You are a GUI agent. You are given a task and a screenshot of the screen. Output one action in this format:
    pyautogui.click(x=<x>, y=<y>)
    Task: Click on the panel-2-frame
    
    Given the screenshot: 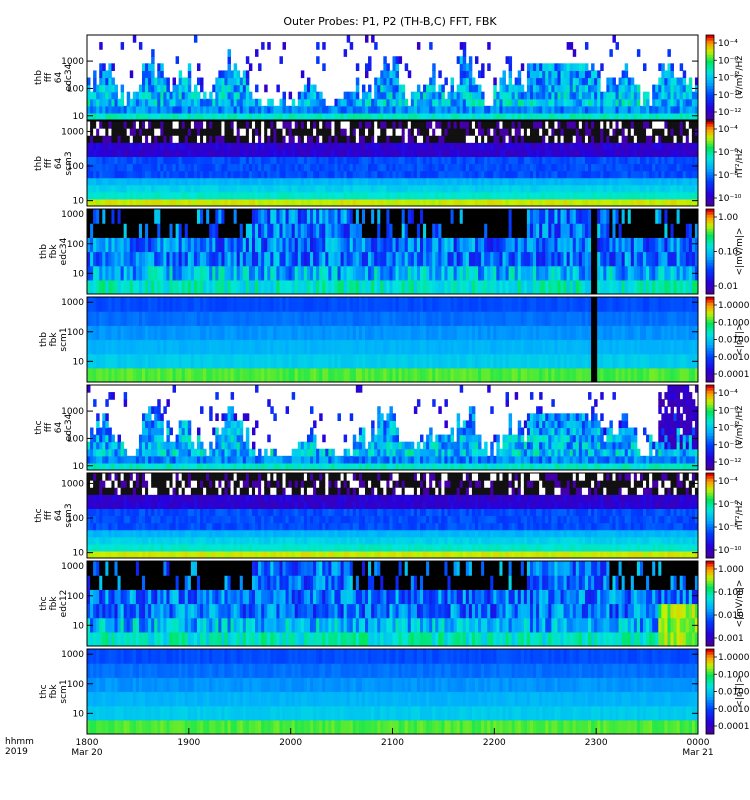 What is the action you would take?
    pyautogui.click(x=392, y=163)
    